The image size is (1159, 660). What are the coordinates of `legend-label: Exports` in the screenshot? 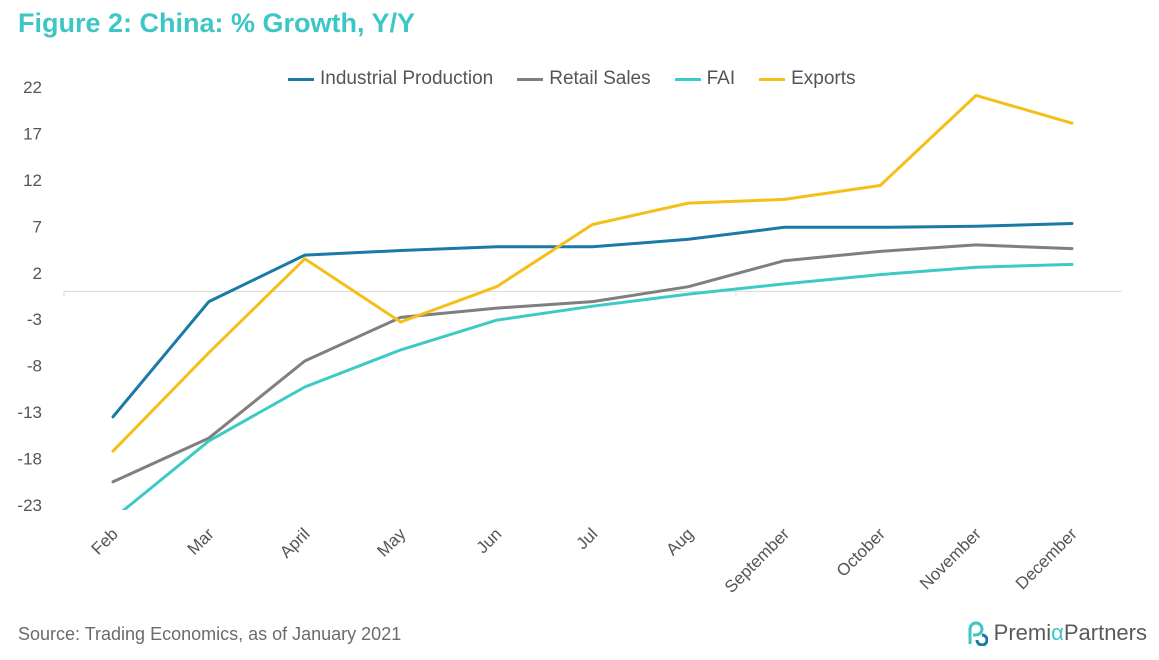 It's located at (823, 78).